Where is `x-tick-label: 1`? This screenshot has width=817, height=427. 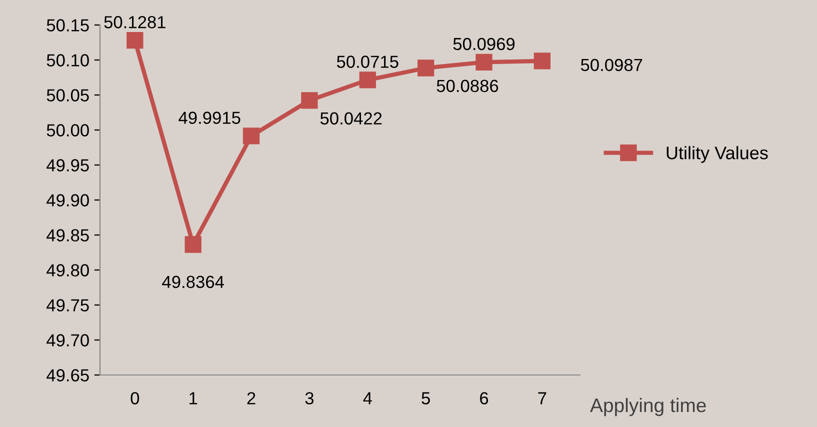 x-tick-label: 1 is located at coordinates (194, 398).